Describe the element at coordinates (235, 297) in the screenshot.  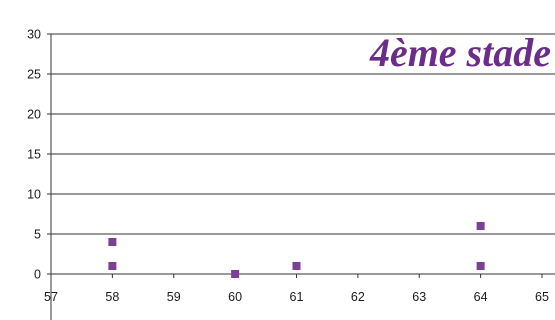
I see `x-tick-label: 60` at that location.